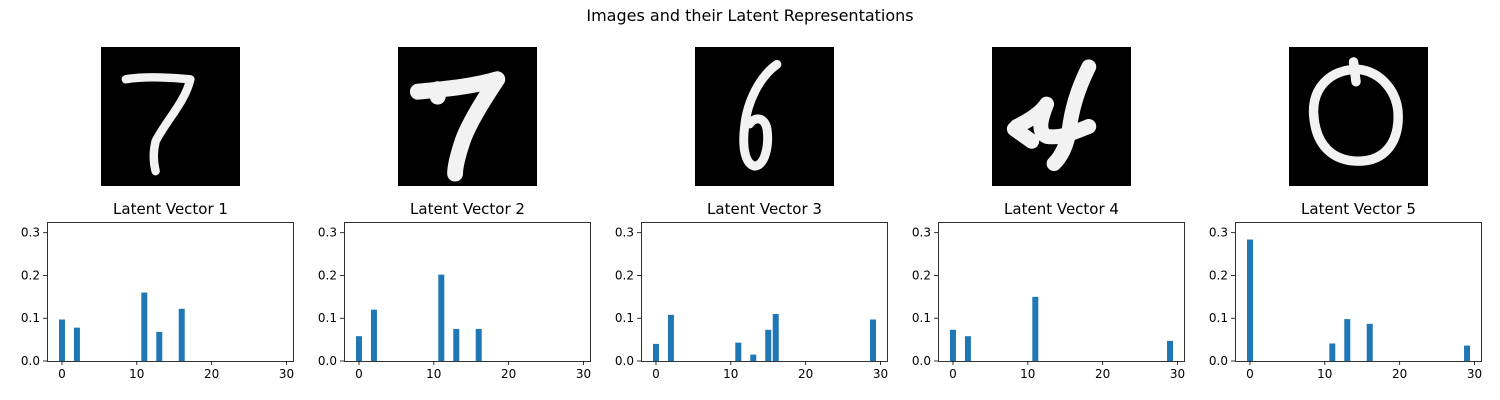 This screenshot has width=1500, height=400. What do you see at coordinates (158, 124) in the screenshot?
I see `handwritten-digit-7-thin-icon` at bounding box center [158, 124].